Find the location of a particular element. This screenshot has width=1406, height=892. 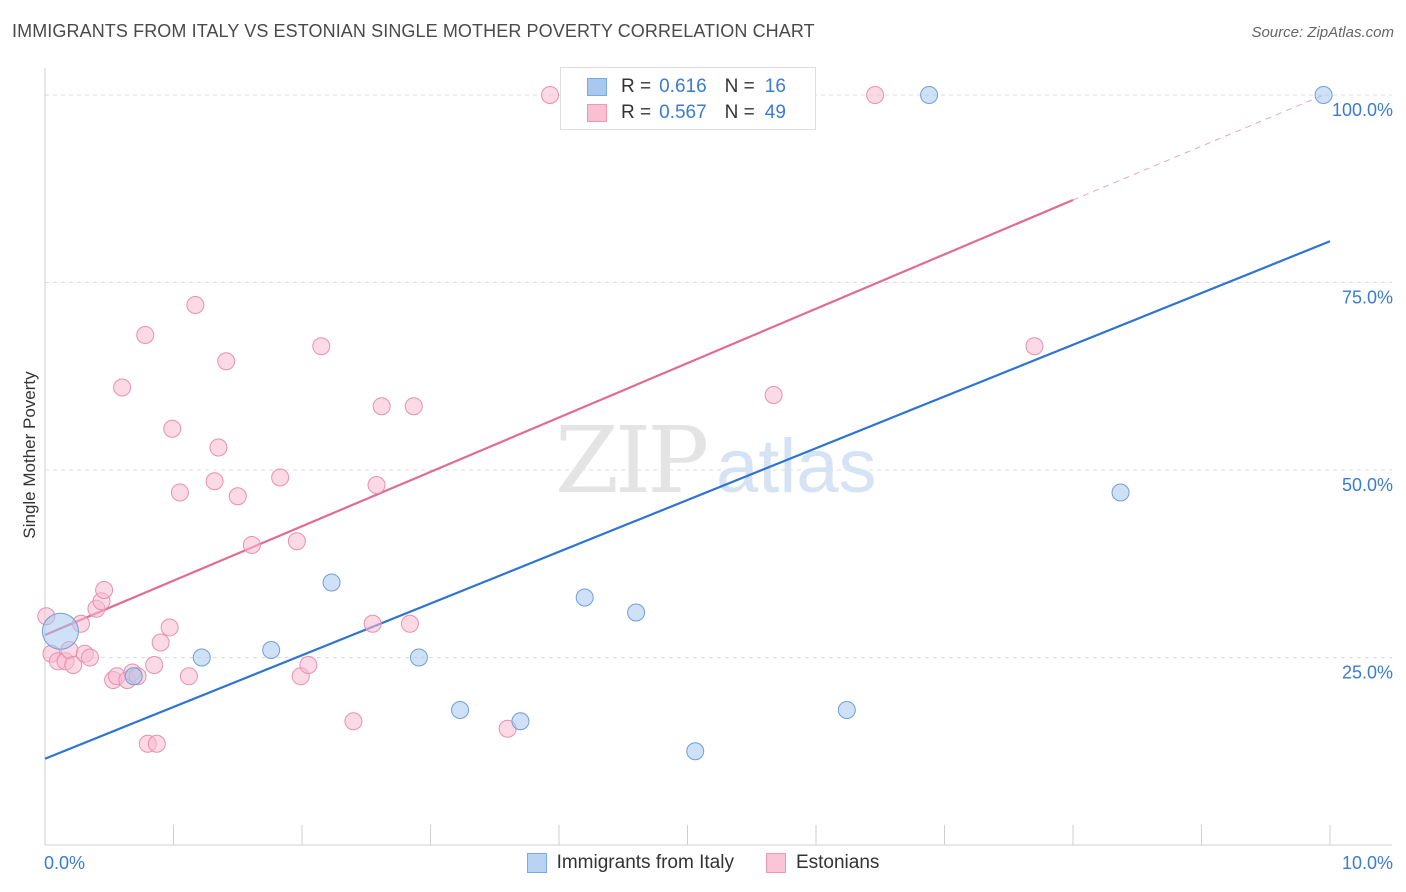

stats-legend: R = 0.616 N = 16 R = 0.567 N = 49 is located at coordinates (688, 98).